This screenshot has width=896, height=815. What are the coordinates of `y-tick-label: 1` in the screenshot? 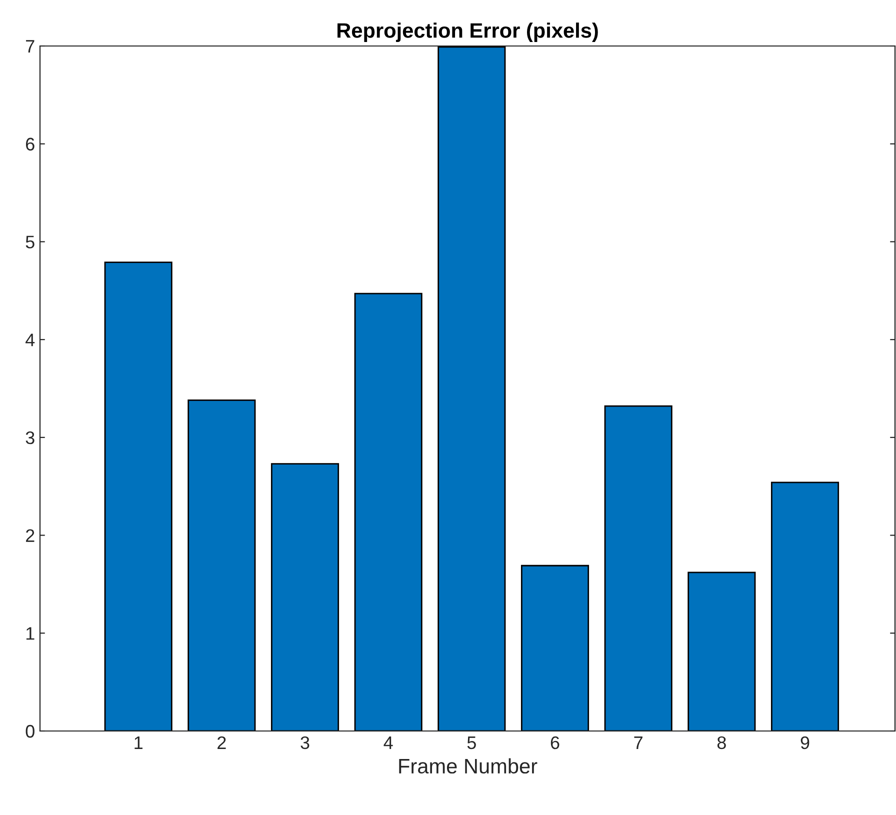 It's located at (30, 633).